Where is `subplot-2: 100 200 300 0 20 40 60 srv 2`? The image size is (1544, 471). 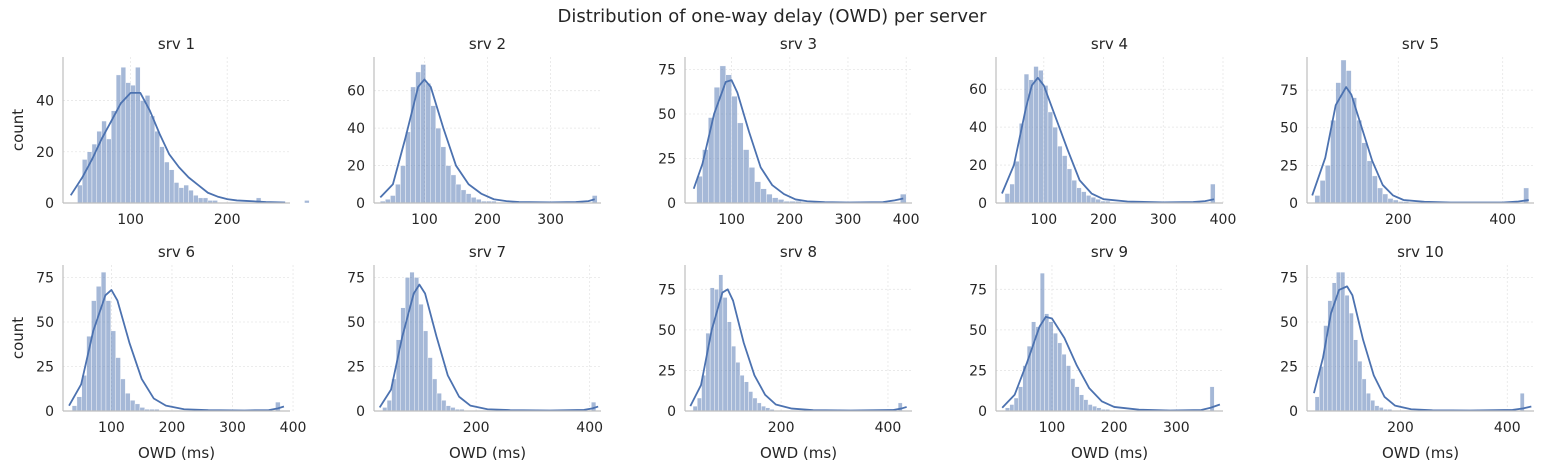
subplot-2: 100 200 300 0 20 40 60 srv 2 is located at coordinates (474, 131).